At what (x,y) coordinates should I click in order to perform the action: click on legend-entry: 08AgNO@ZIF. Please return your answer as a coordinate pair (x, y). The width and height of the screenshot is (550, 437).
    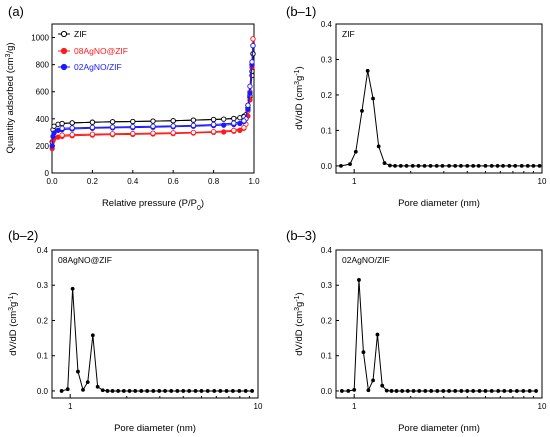
    Looking at the image, I should click on (93, 51).